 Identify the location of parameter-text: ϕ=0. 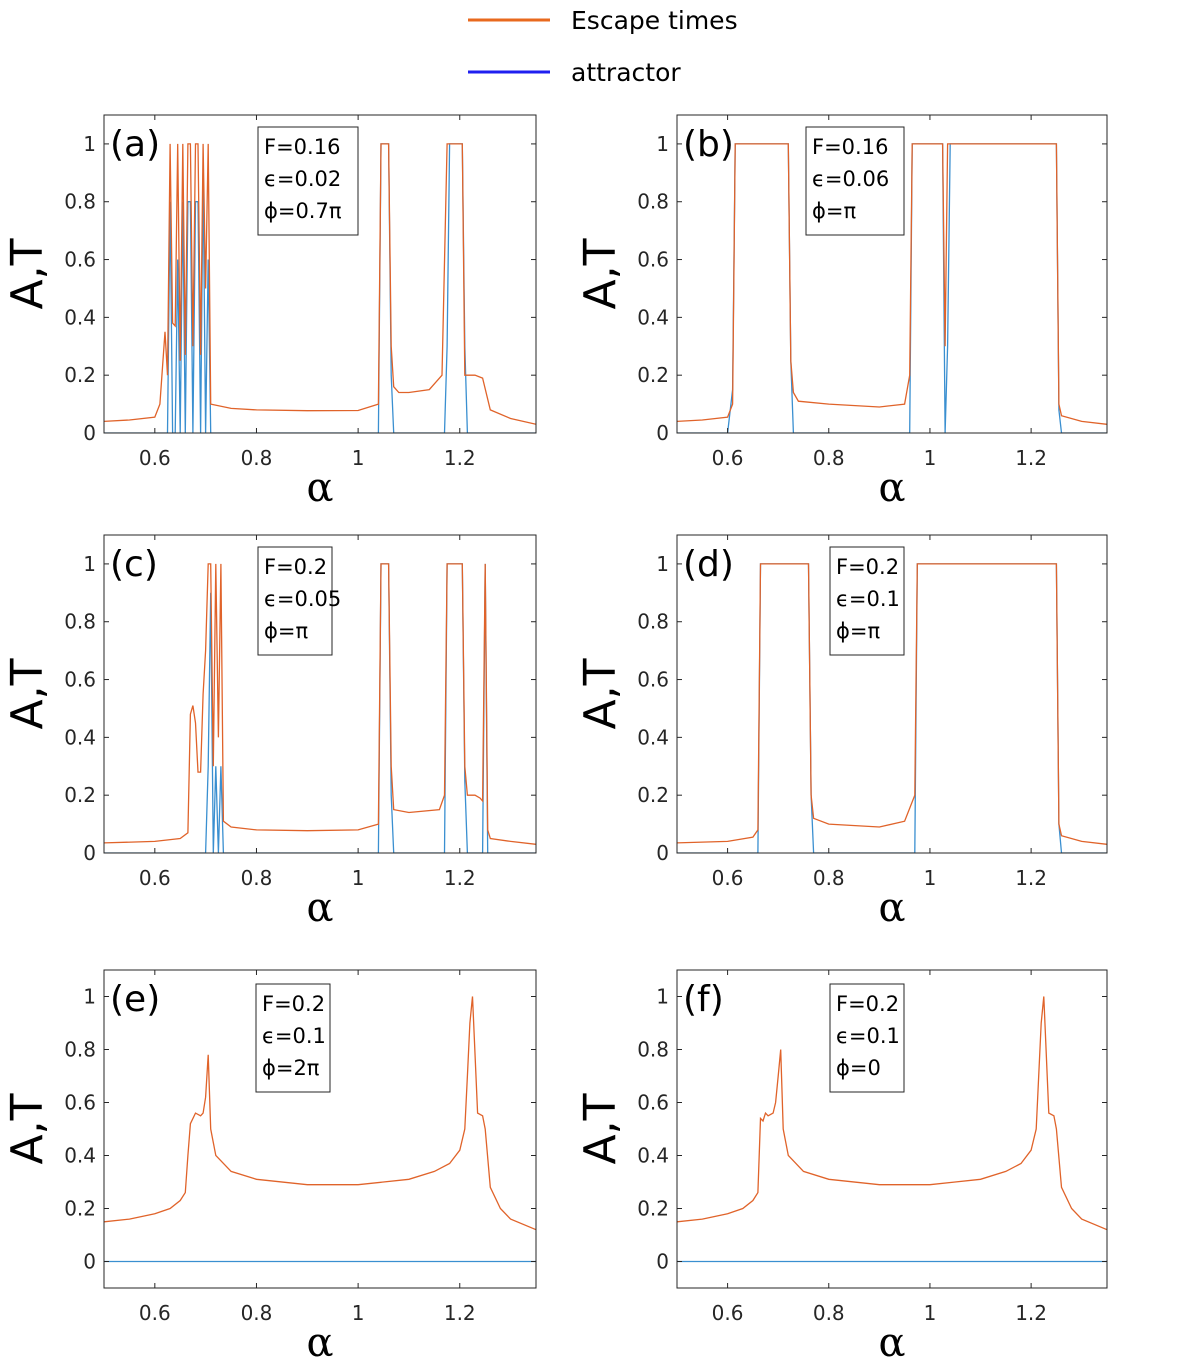
(858, 1068).